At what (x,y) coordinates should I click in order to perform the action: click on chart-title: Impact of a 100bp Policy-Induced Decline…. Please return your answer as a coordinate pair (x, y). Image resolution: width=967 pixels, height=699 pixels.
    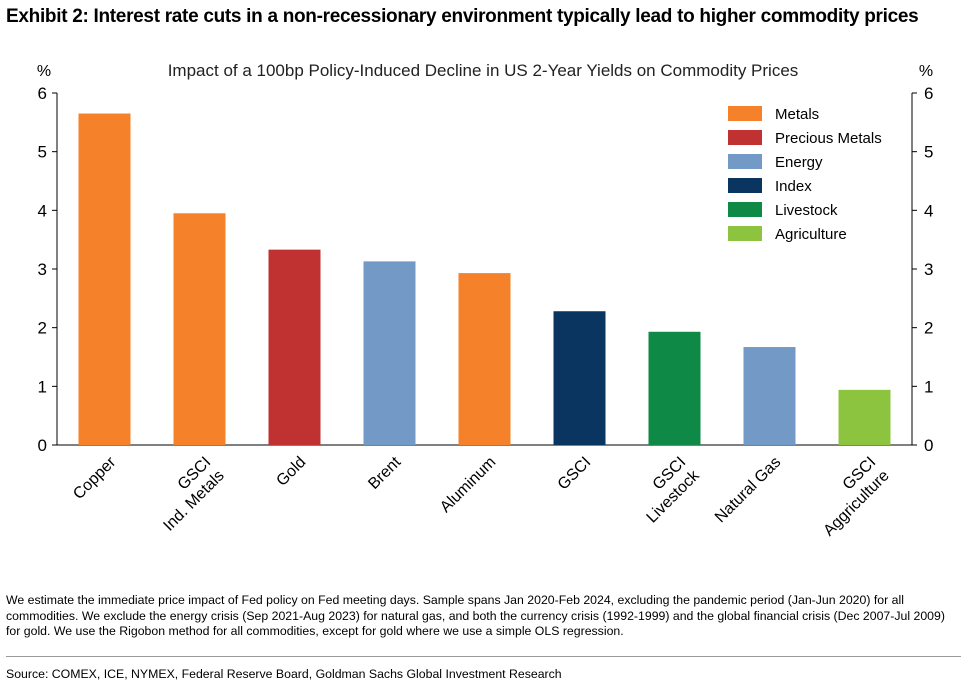
    Looking at the image, I should click on (483, 70).